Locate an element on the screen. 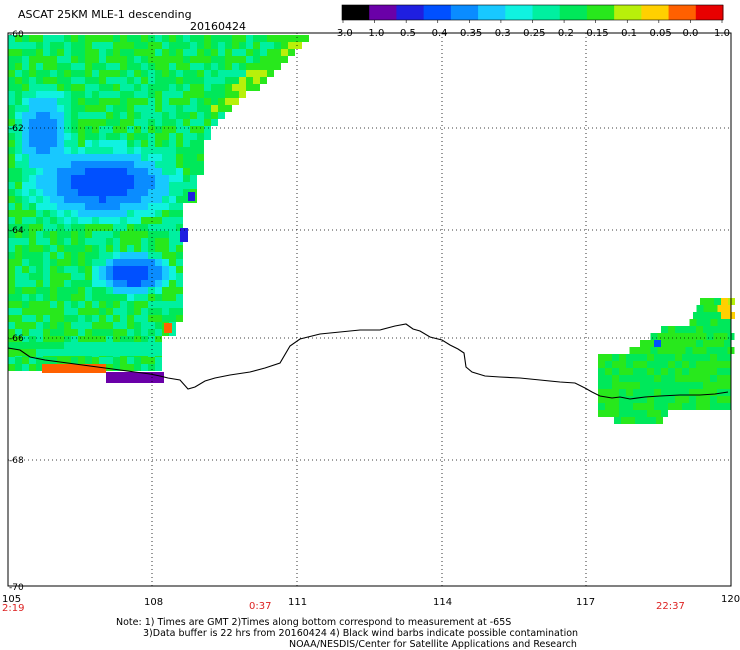  lon-label-105: 105 is located at coordinates (11, 599).